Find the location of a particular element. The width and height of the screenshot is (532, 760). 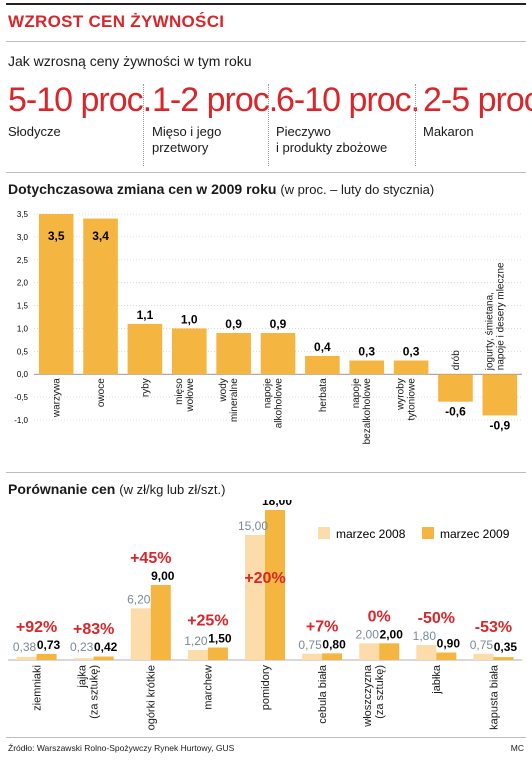

chart1-subtitle: (w proc. – luty do stycznia) is located at coordinates (357, 189).